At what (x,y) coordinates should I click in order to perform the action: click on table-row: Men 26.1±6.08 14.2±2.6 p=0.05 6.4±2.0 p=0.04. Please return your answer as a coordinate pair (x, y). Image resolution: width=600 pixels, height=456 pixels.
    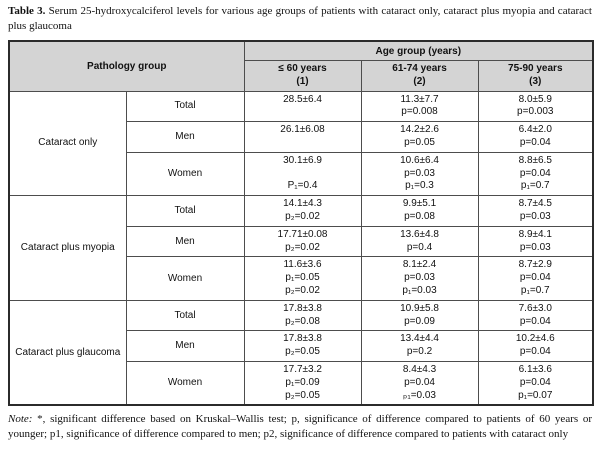
    Looking at the image, I should click on (301, 137).